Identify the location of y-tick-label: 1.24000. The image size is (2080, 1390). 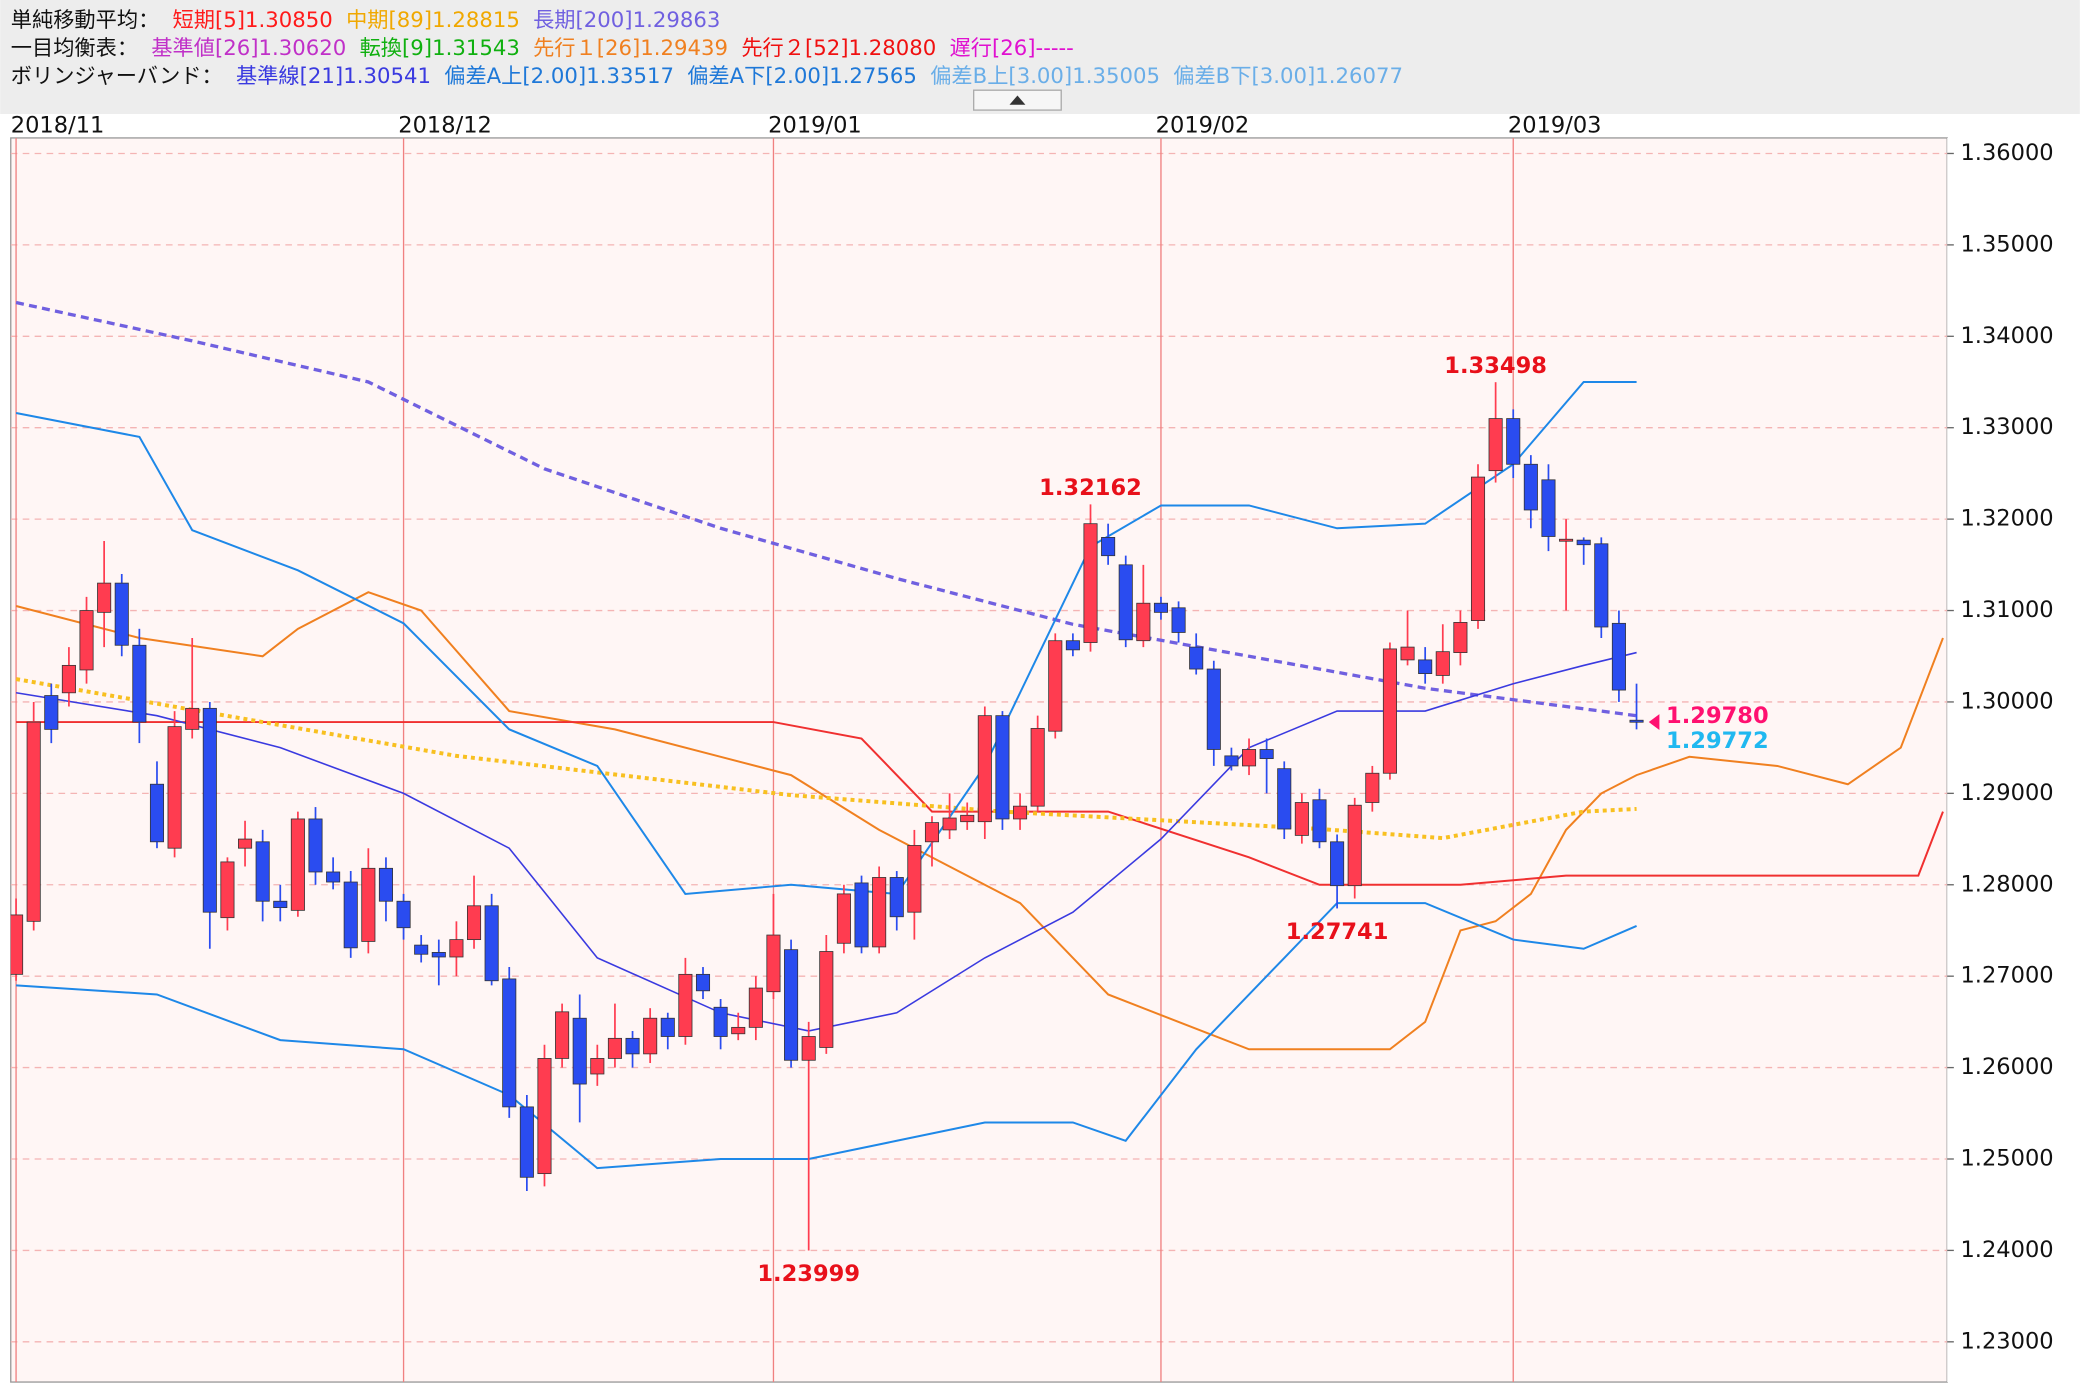
(2006, 1250).